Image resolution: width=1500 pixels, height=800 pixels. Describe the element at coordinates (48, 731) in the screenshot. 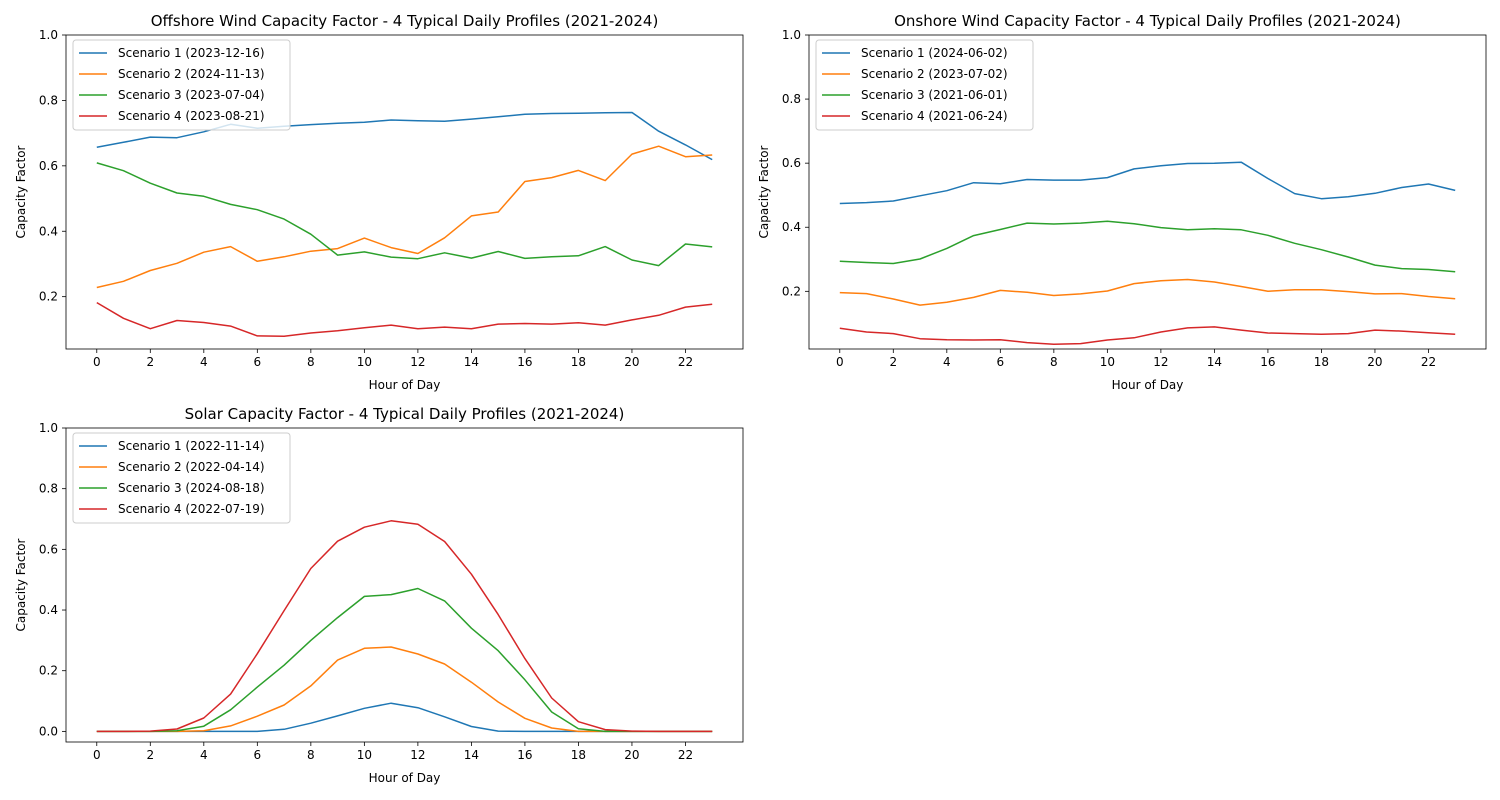

I see `y-tick-label: 0.0` at that location.